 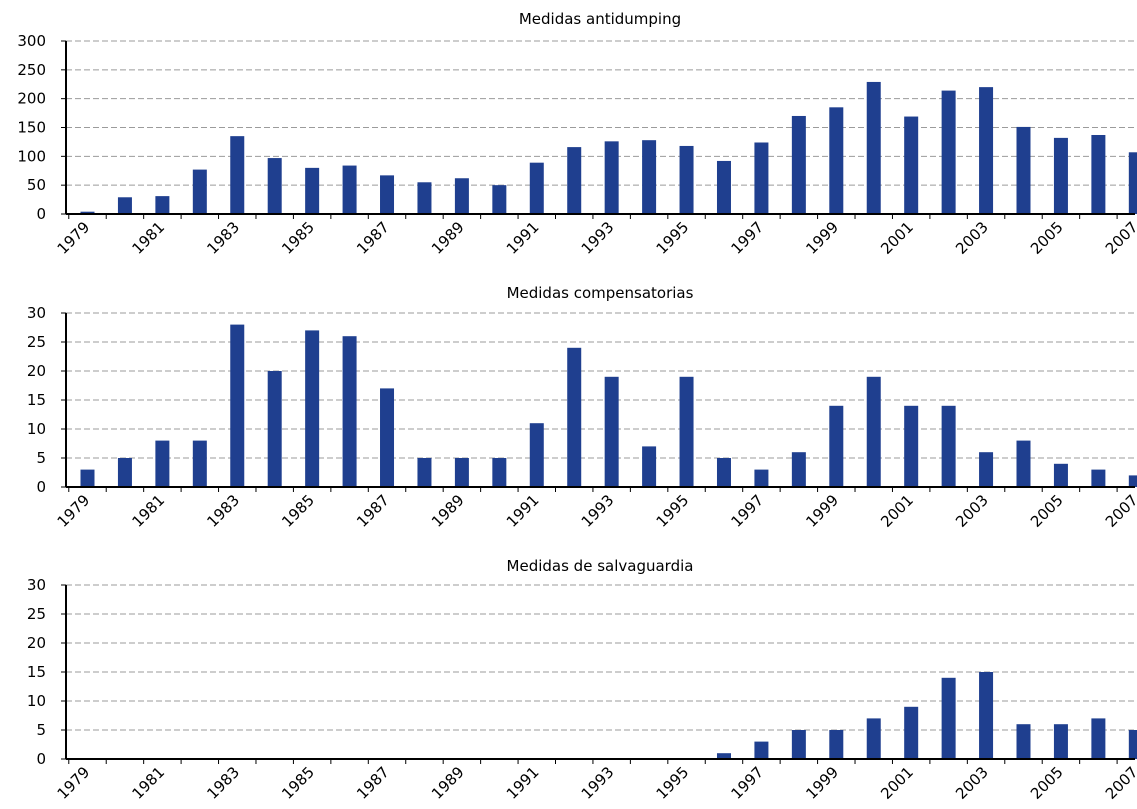 What do you see at coordinates (798, 164) in the screenshot?
I see `bar-1998` at bounding box center [798, 164].